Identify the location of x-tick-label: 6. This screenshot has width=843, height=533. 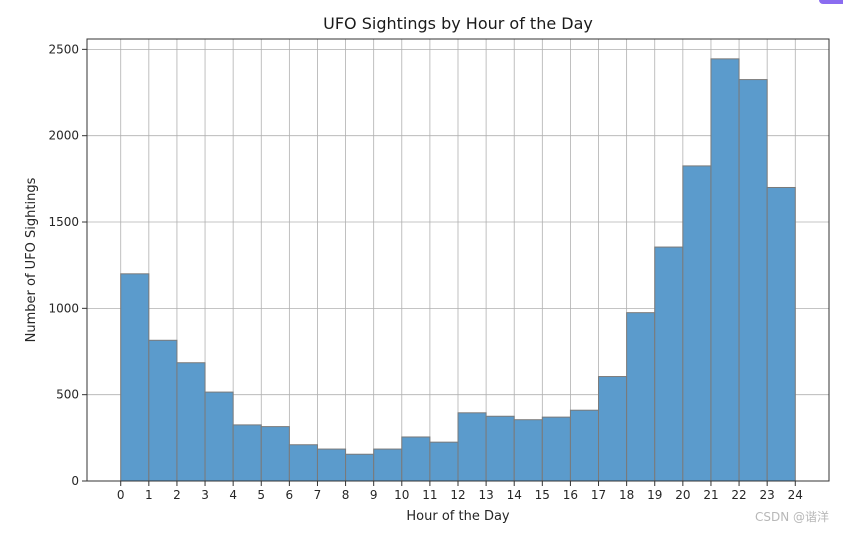
(290, 495).